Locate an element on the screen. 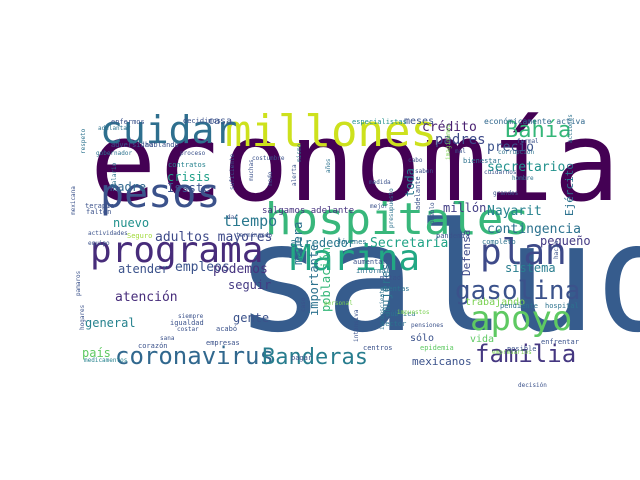 Image resolution: width=640 pixels, height=480 pixels. cloud-word: adelantar is located at coordinates (114, 128).